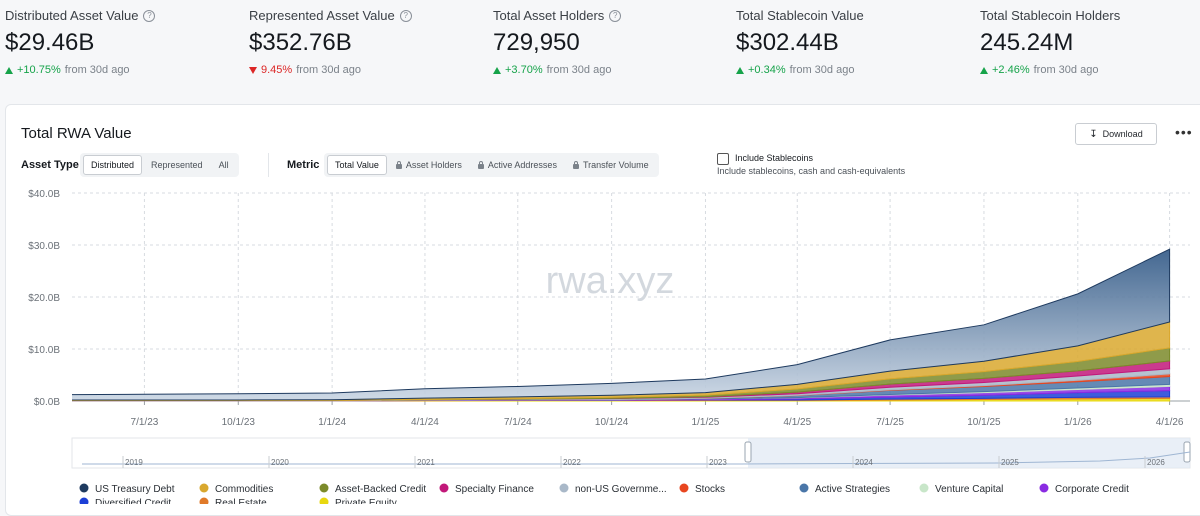 This screenshot has height=516, width=1200. What do you see at coordinates (39, 70) in the screenshot?
I see `stat-change: +10.75%` at bounding box center [39, 70].